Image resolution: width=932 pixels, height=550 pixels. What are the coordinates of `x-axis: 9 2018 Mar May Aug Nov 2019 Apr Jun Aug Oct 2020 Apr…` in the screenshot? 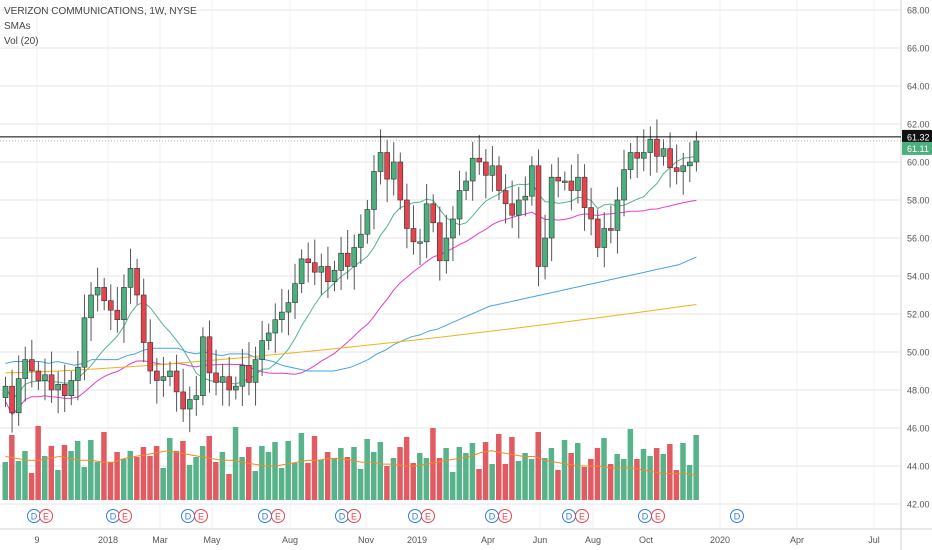 It's located at (456, 540).